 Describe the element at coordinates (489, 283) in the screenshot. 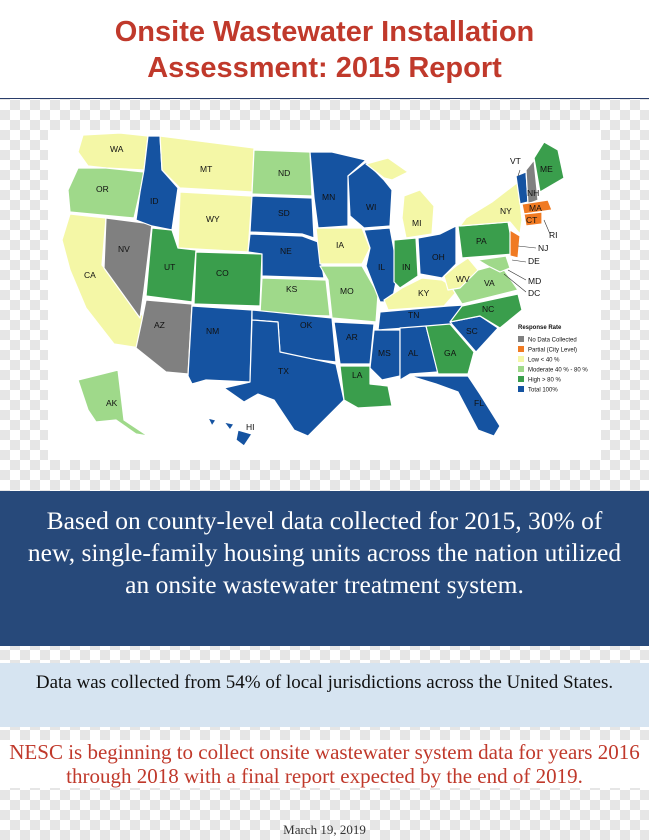

I see `label-va: VA` at that location.